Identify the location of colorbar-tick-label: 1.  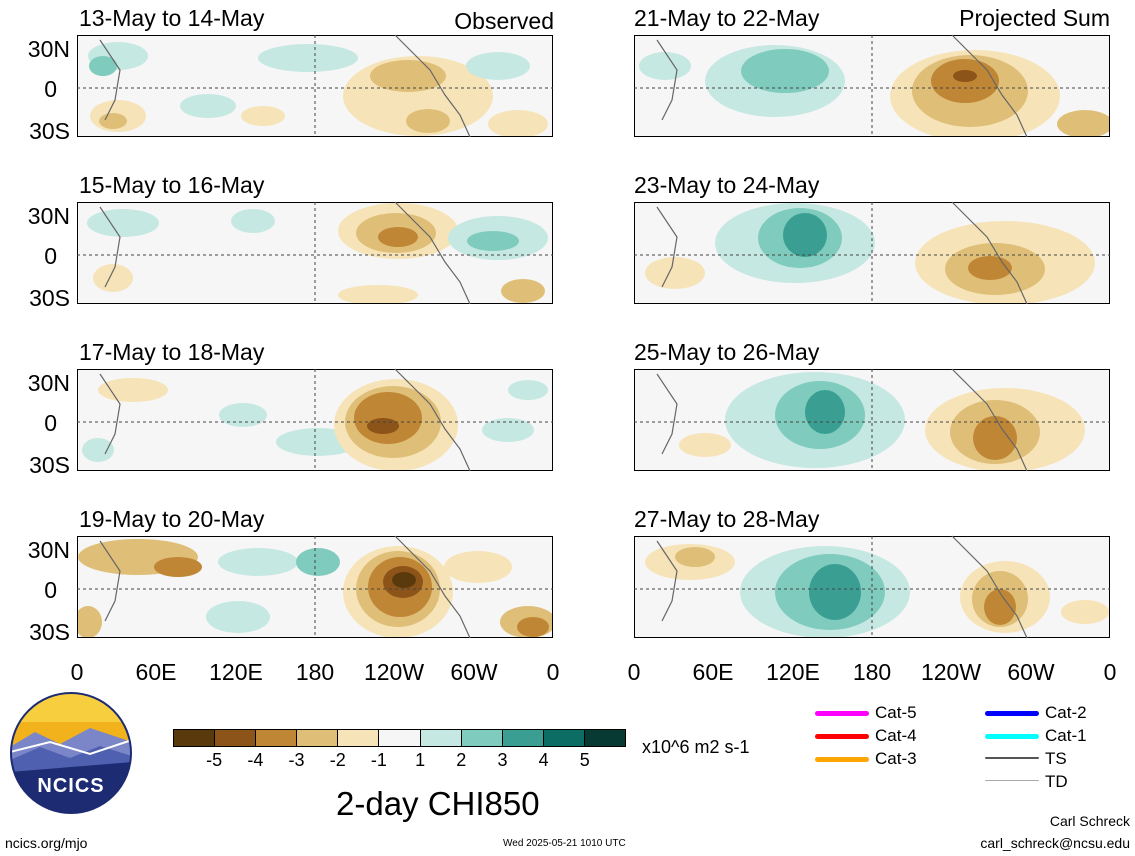
(420, 760).